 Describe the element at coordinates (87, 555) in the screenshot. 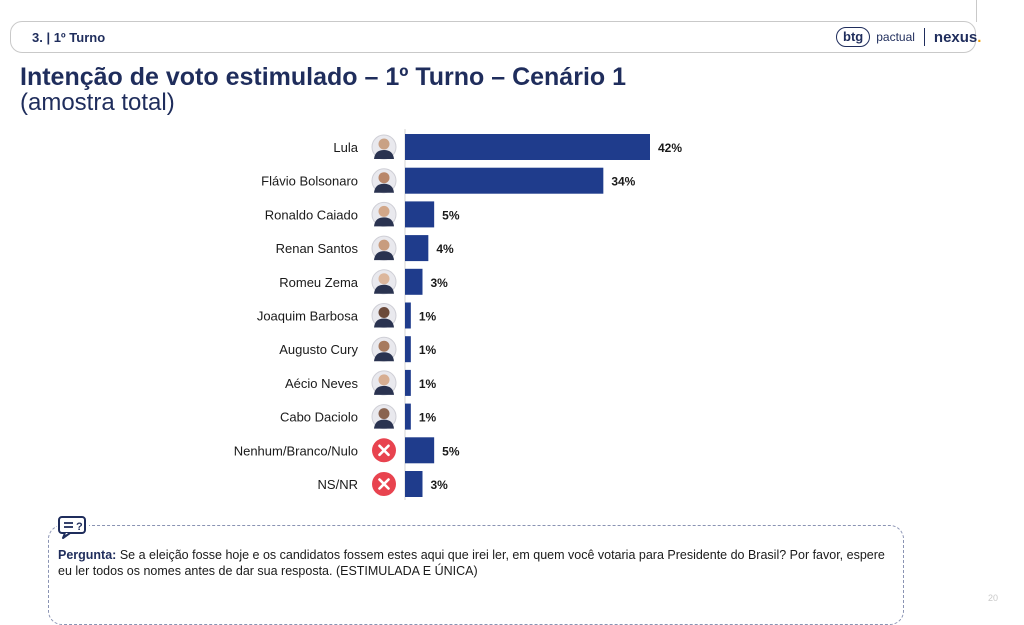

I see `question-label: Pergunta:` at that location.